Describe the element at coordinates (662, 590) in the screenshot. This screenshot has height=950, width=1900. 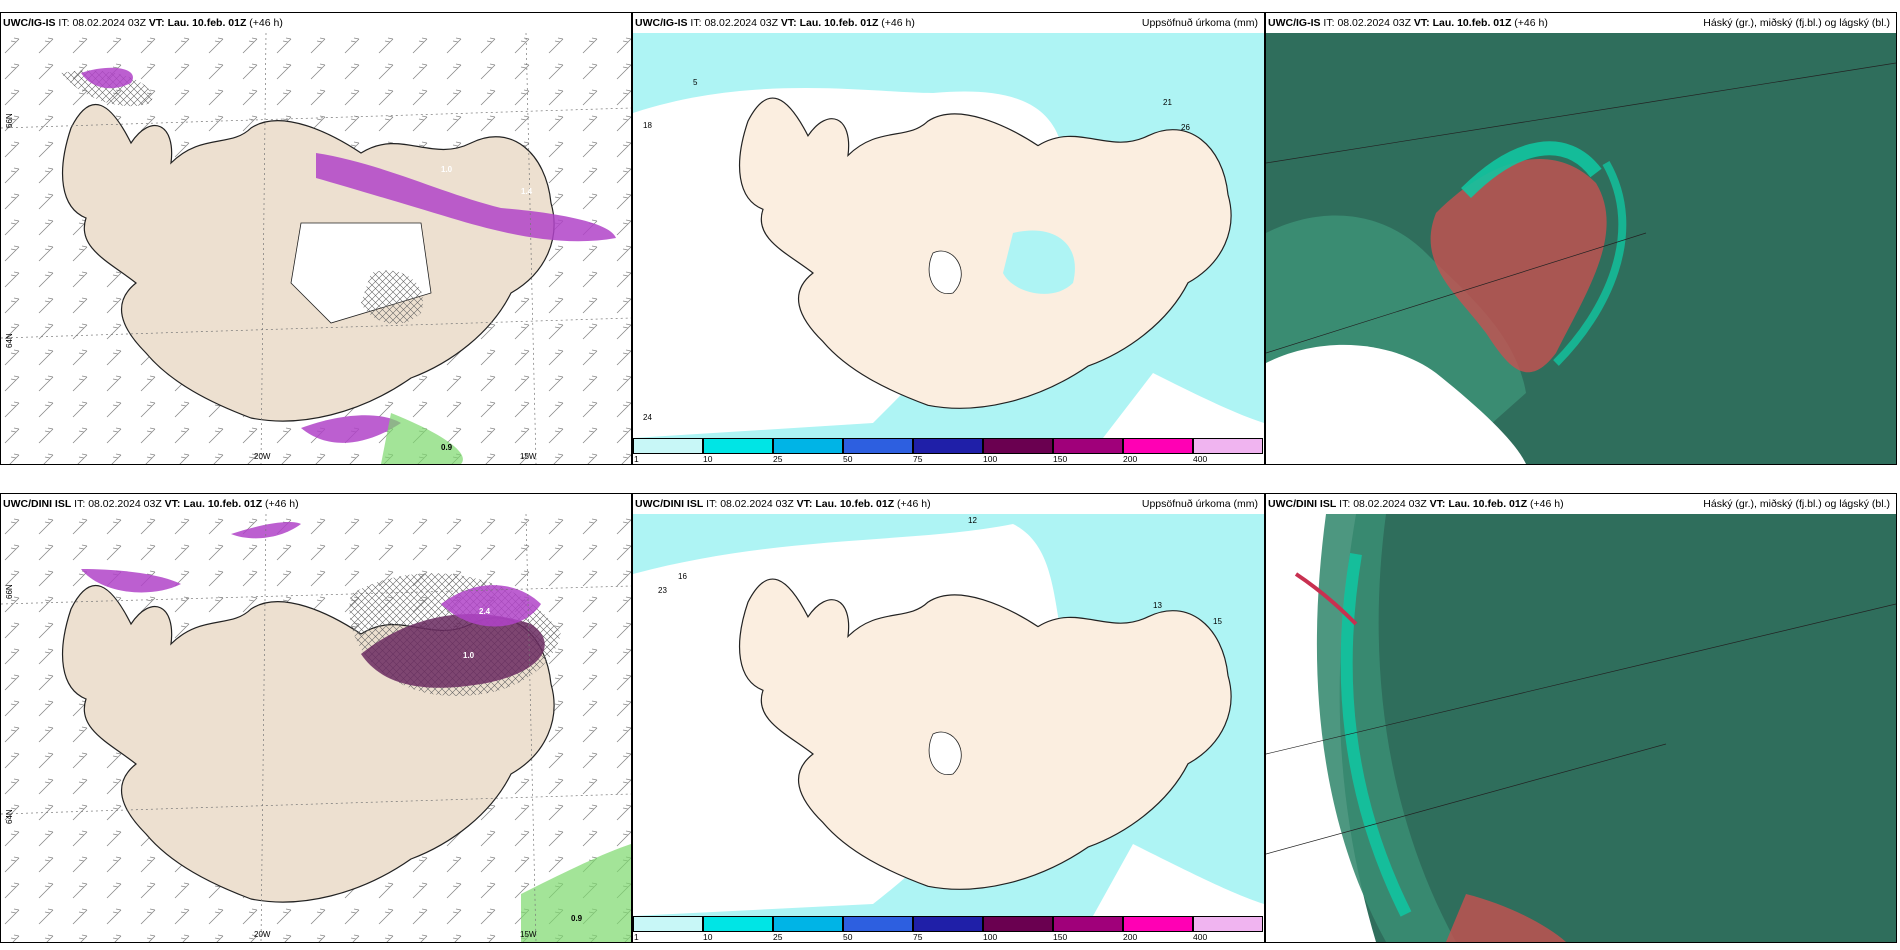
I see `precip-value: 23` at that location.